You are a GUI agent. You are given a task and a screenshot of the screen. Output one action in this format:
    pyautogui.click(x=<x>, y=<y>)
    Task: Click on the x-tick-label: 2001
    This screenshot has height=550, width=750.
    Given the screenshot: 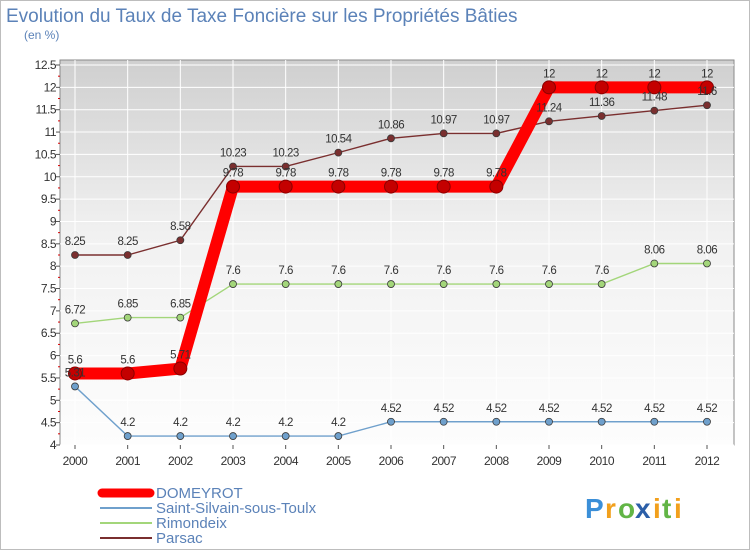 What is the action you would take?
    pyautogui.click(x=128, y=461)
    